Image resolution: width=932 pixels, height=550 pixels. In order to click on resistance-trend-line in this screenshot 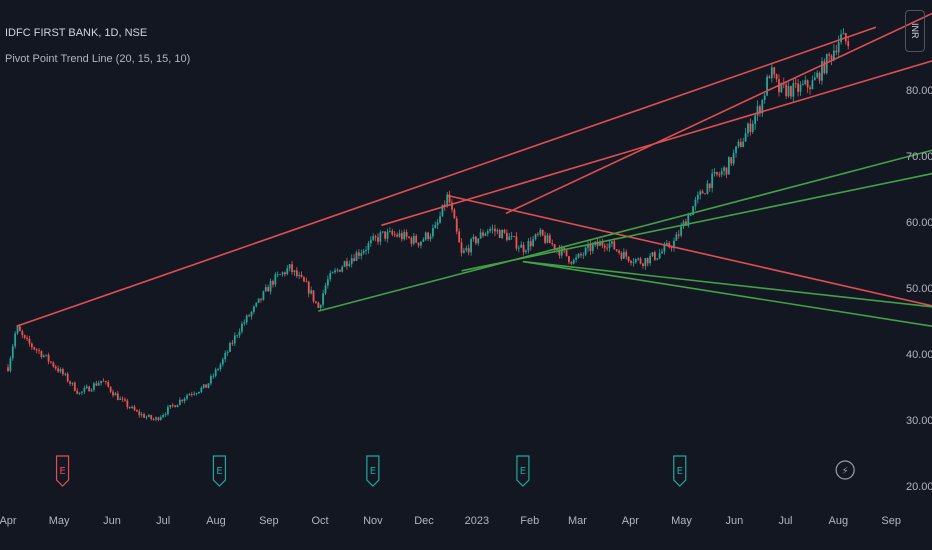, I will do `click(689, 251)`.